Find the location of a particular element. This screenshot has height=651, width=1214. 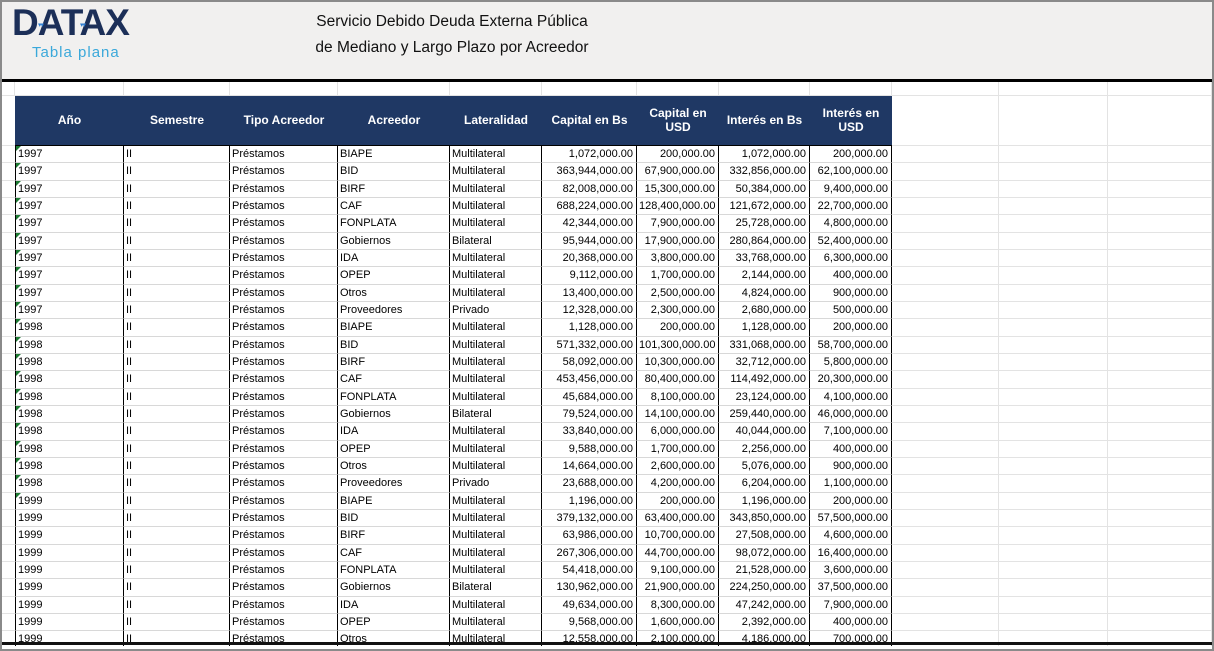

cell-interes_usd: 400,000.00 is located at coordinates (851, 622).